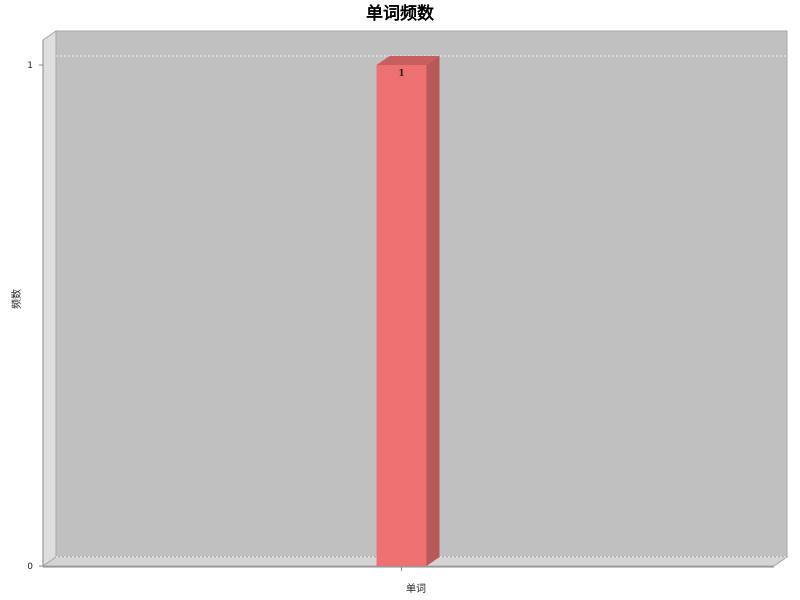 This screenshot has height=600, width=800. What do you see at coordinates (35, 316) in the screenshot?
I see `y-ticks: 01` at bounding box center [35, 316].